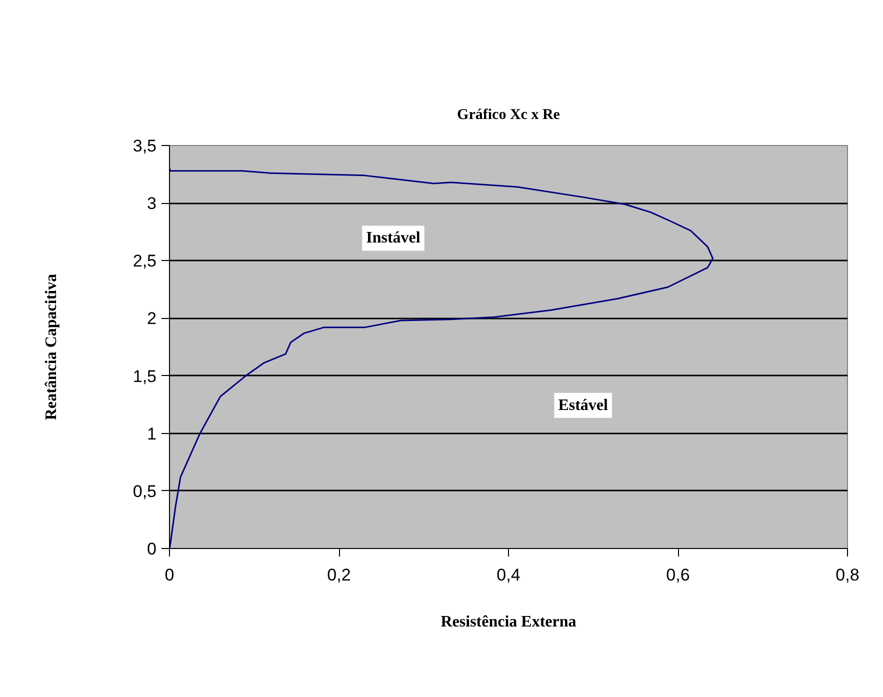  What do you see at coordinates (144, 376) in the screenshot?
I see `y-tick-label: 1,5` at bounding box center [144, 376].